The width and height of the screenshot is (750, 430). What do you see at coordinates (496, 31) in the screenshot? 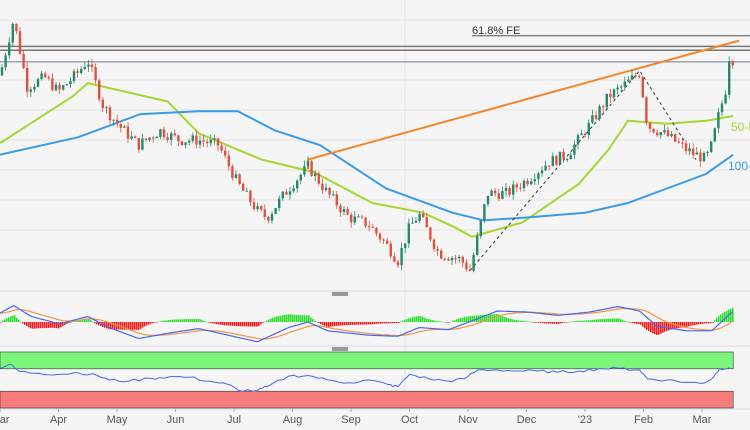
I see `fib-label: 61.8% FE` at bounding box center [496, 31].